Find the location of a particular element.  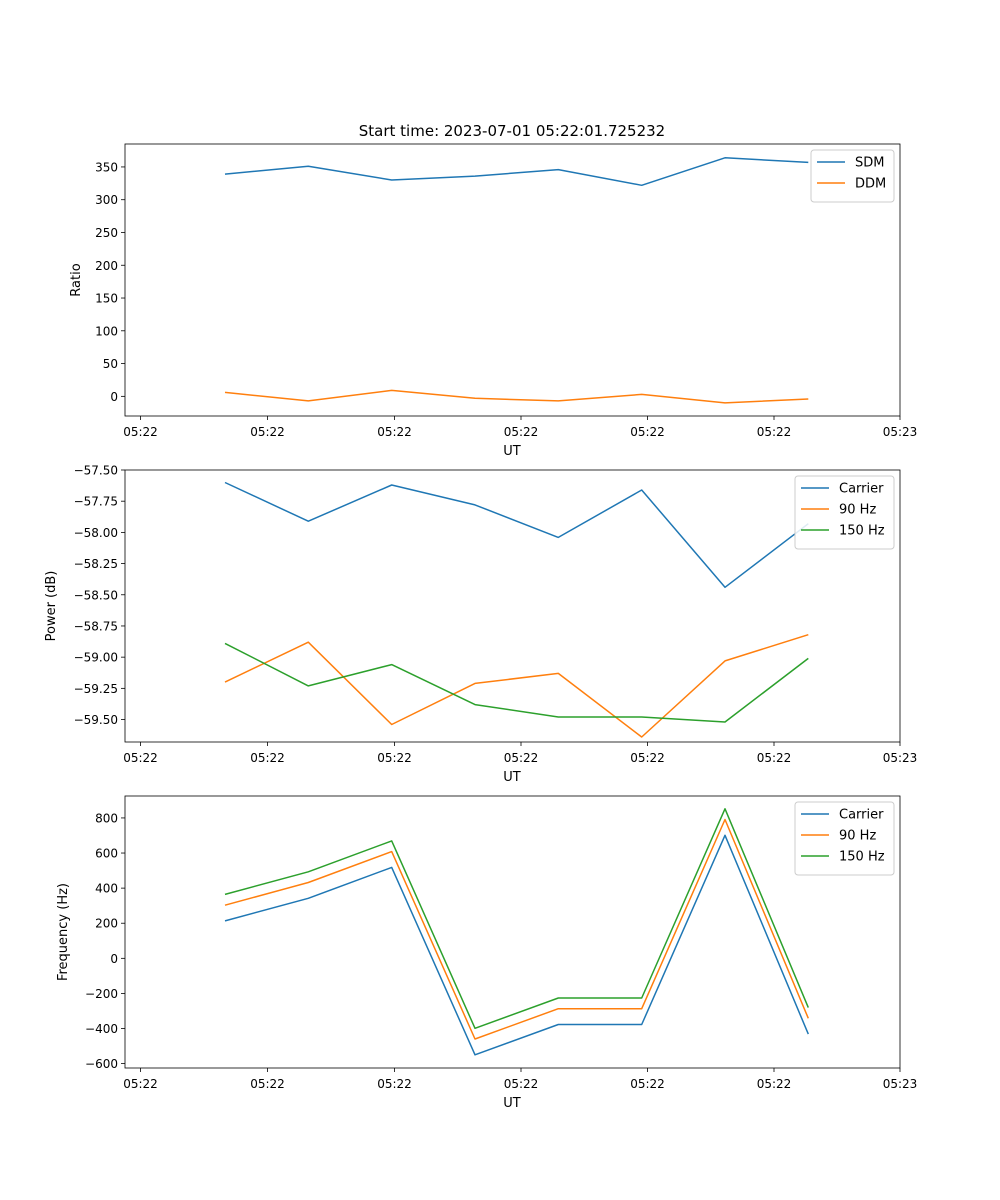

y-tick-label: −600 is located at coordinates (101, 1064).